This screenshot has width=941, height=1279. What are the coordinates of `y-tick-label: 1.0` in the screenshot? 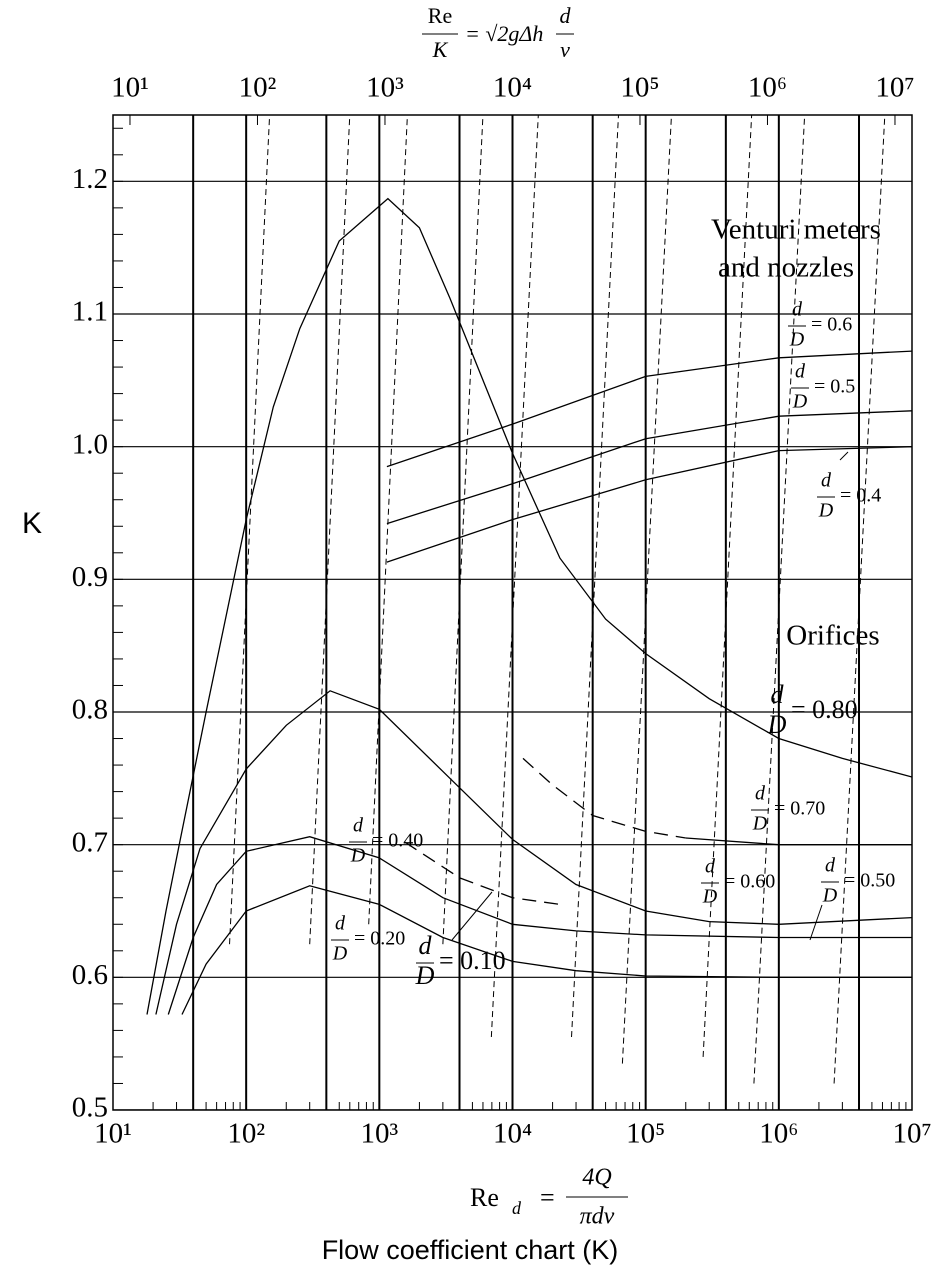 It's located at (90, 444).